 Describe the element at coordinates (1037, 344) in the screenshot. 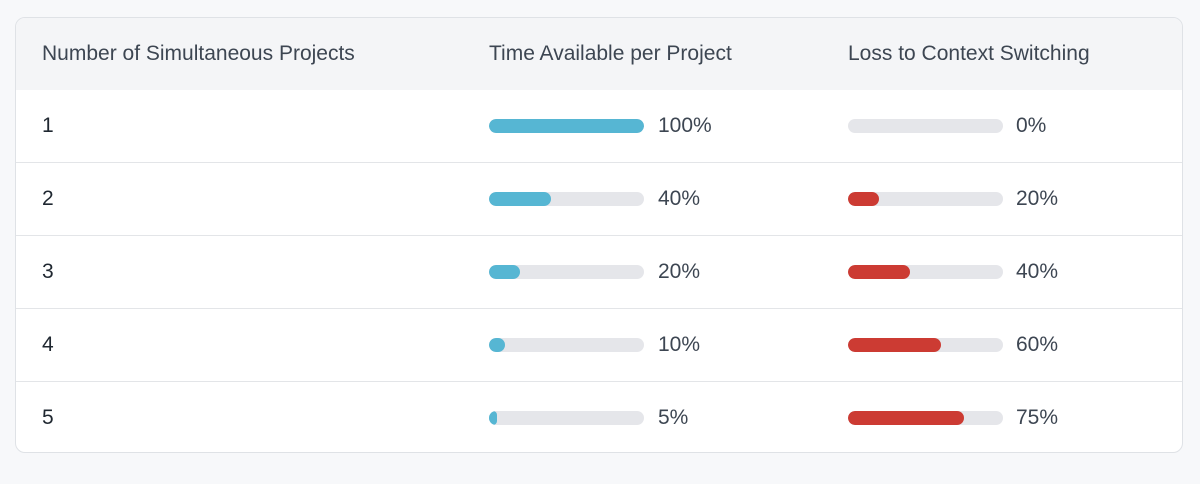

I see `loss-value: 60%` at that location.